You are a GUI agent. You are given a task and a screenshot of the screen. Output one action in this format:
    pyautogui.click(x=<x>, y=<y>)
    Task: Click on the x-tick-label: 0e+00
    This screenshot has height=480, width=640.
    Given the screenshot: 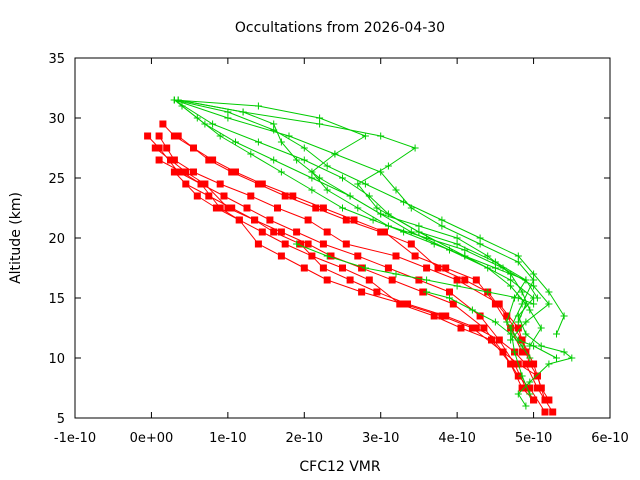 What is the action you would take?
    pyautogui.click(x=152, y=438)
    